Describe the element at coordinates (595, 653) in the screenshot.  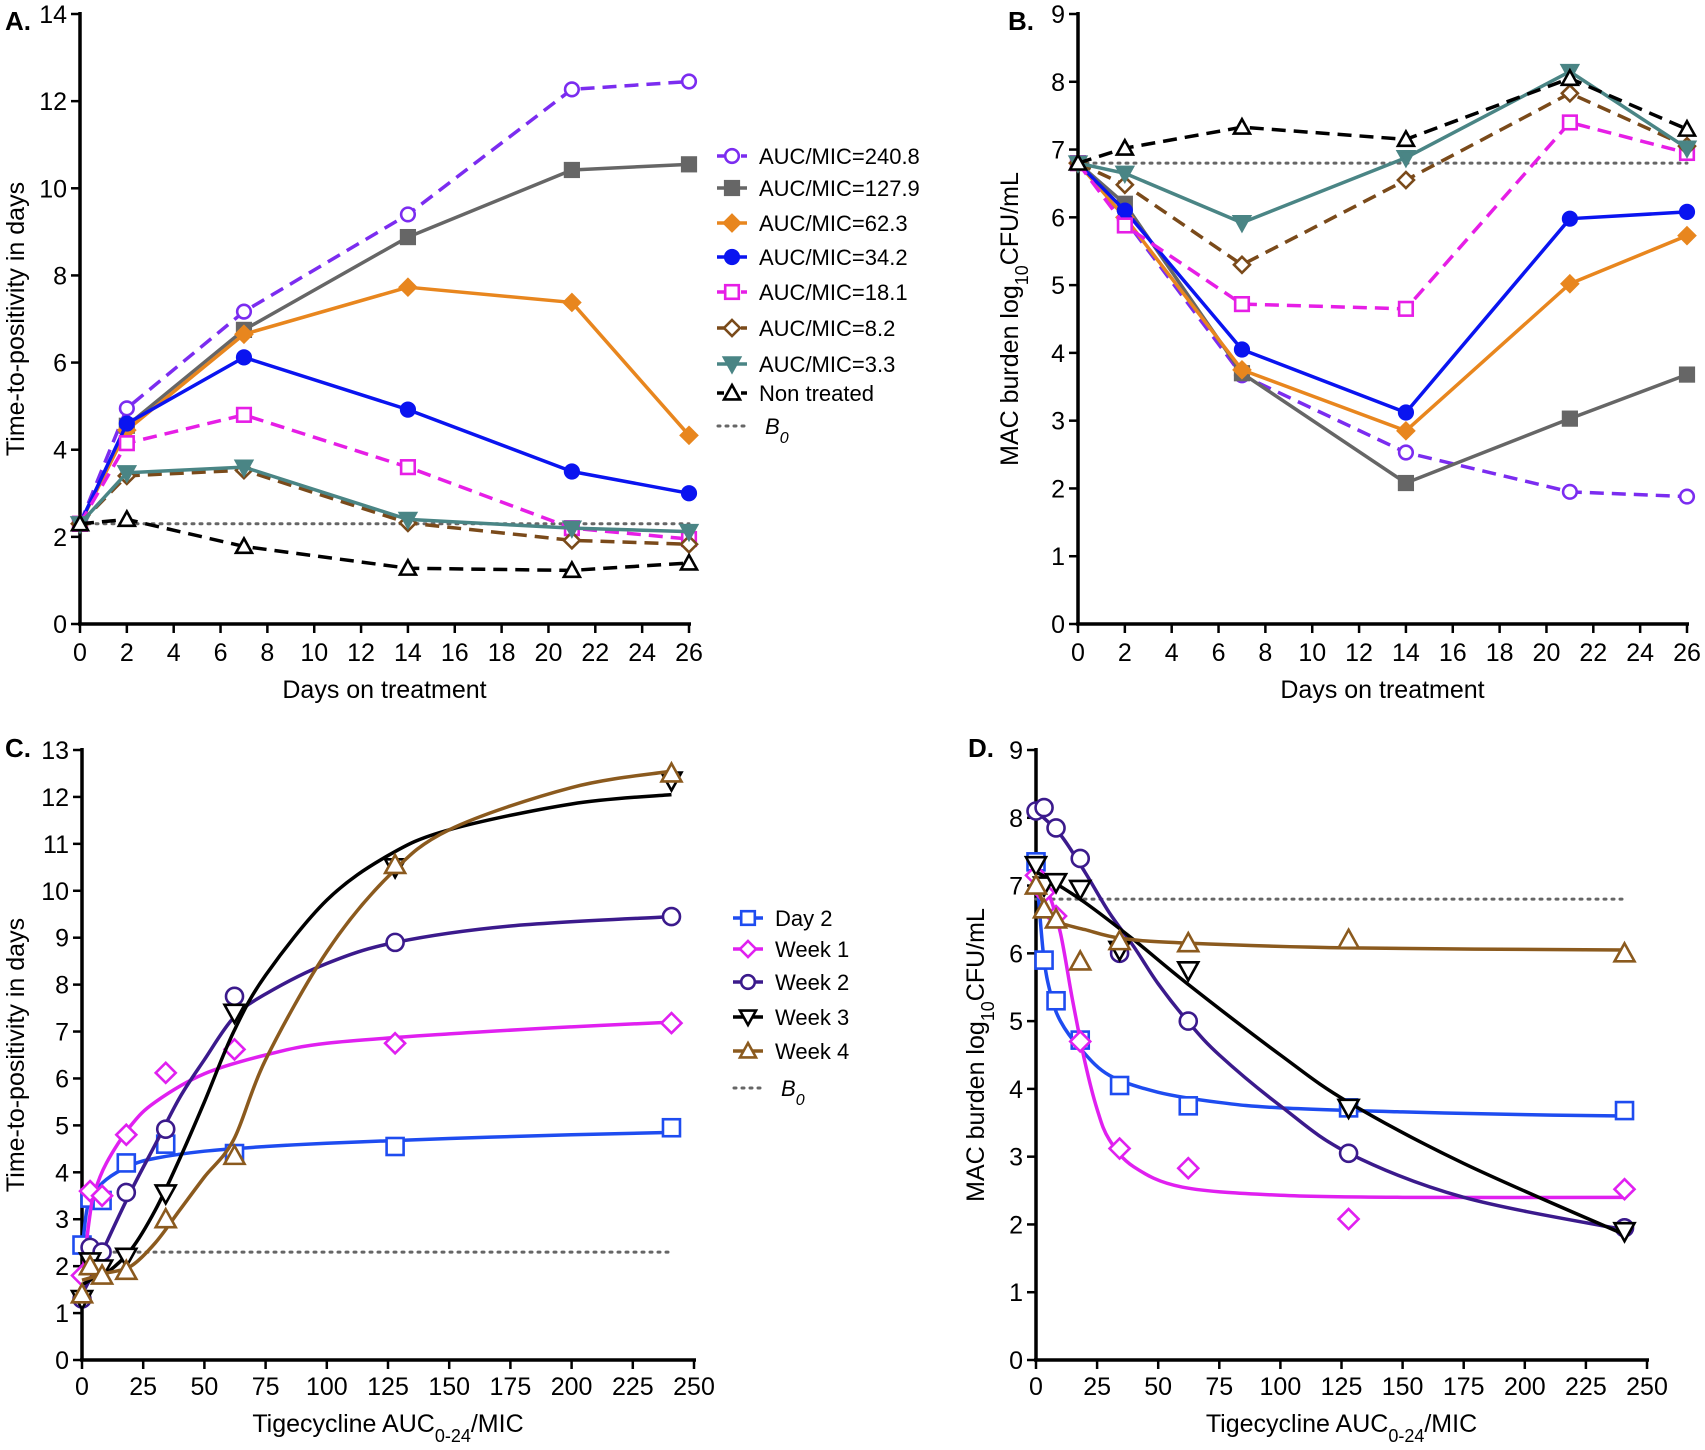
I see `x-tick-label: 22` at that location.